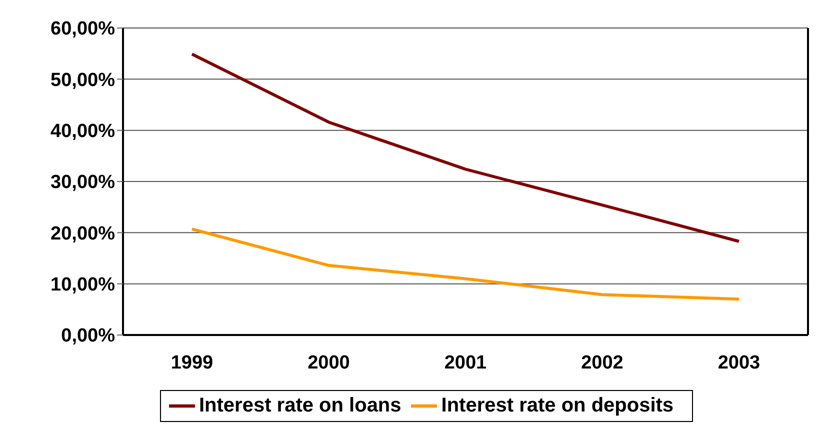 The image size is (823, 430). Describe the element at coordinates (83, 183) in the screenshot. I see `y-tick-label: 30,00%` at that location.